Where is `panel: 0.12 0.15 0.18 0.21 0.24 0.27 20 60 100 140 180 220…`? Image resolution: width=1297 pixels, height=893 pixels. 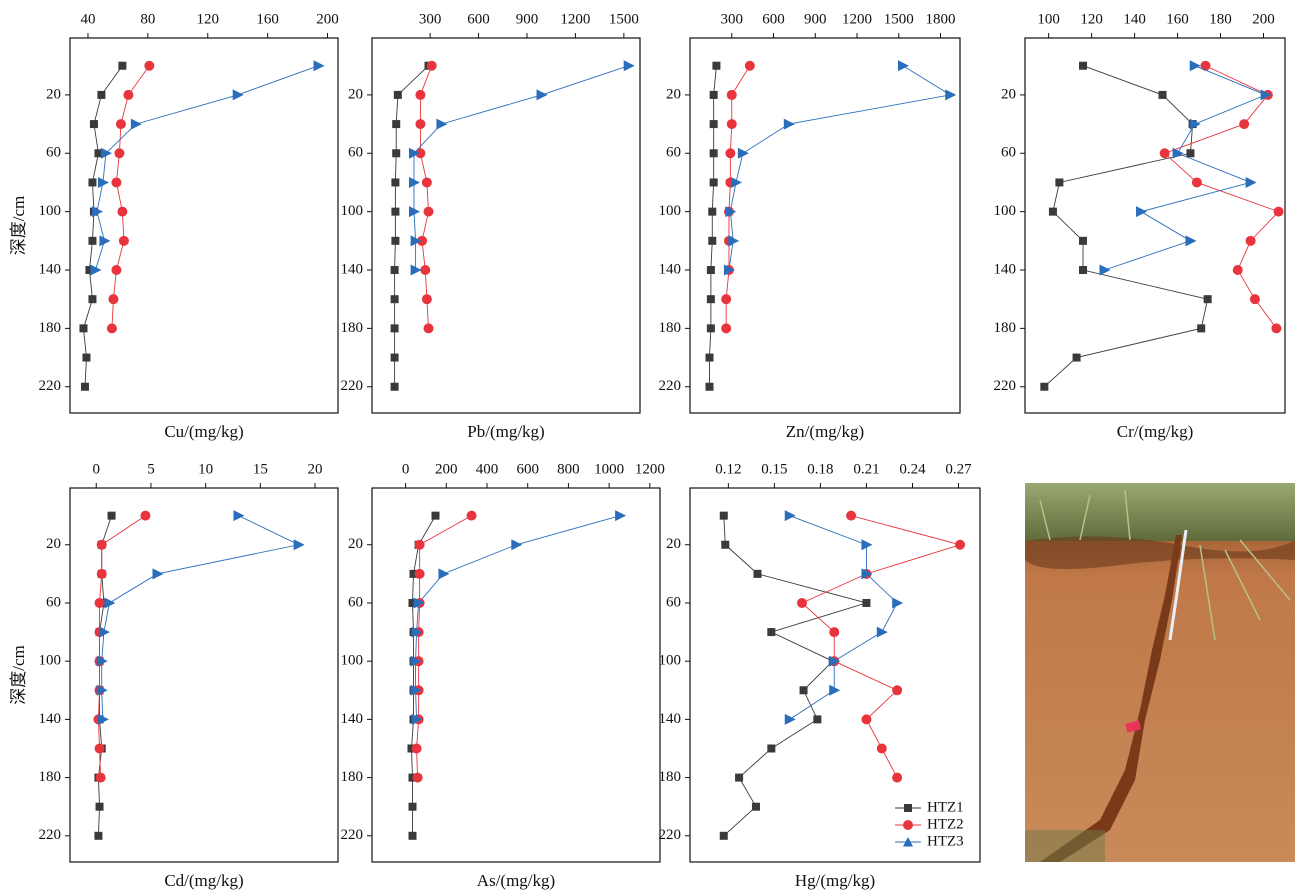 panel: 0.12 0.15 0.18 0.21 0.24 0.27 20 60 100 140 180 220… is located at coordinates (820, 675).